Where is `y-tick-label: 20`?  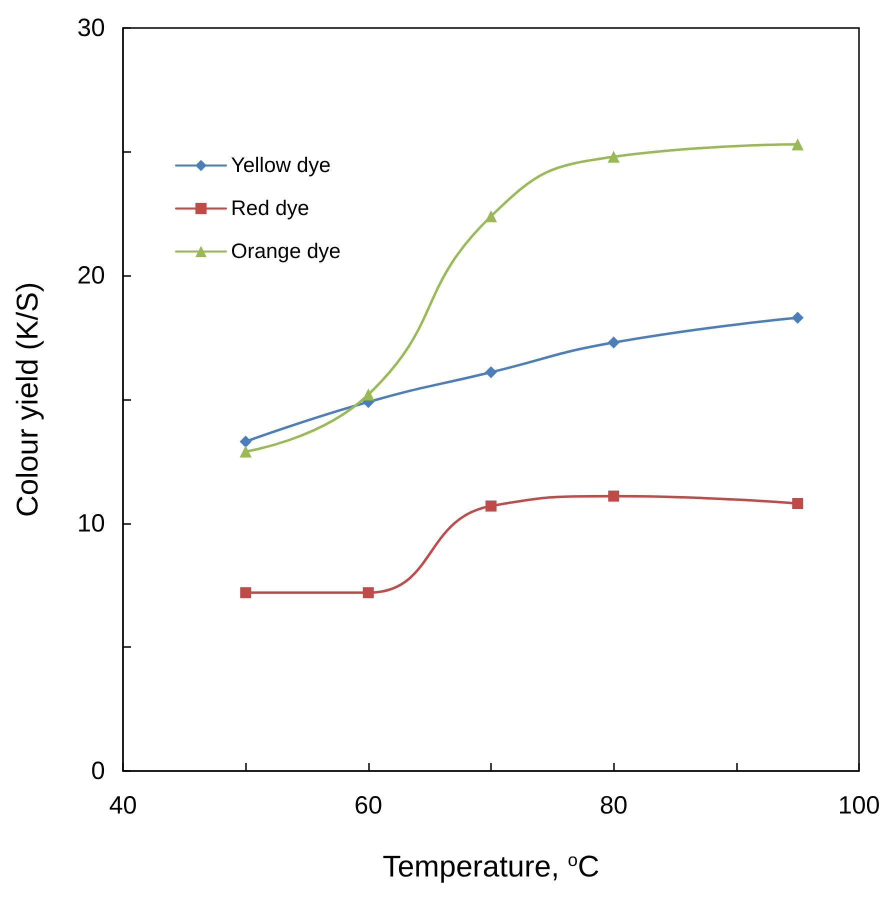
y-tick-label: 20 is located at coordinates (91, 276).